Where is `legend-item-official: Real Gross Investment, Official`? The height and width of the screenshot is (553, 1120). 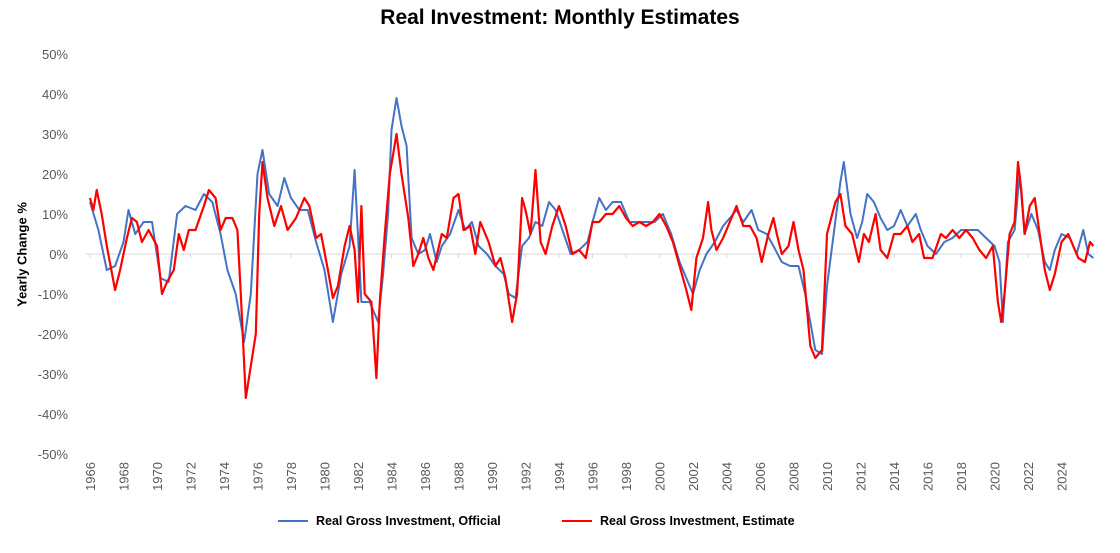 legend-item-official: Real Gross Investment, Official is located at coordinates (389, 521).